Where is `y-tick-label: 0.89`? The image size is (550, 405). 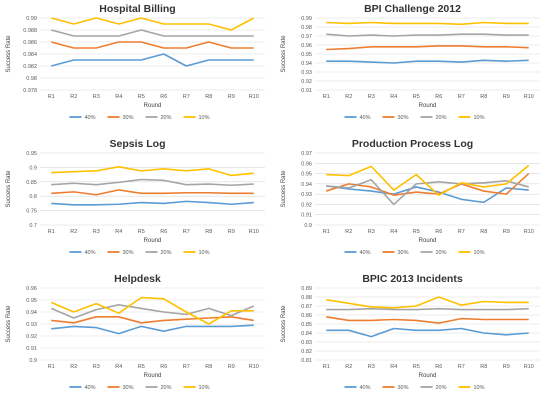
y-tick-label: 0.89 is located at coordinates (306, 289).